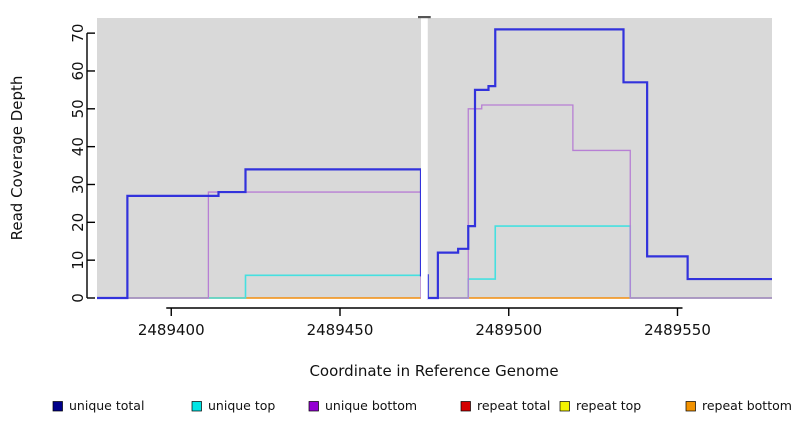  Describe the element at coordinates (57, 406) in the screenshot. I see `legend-swatch-unique-total` at that location.